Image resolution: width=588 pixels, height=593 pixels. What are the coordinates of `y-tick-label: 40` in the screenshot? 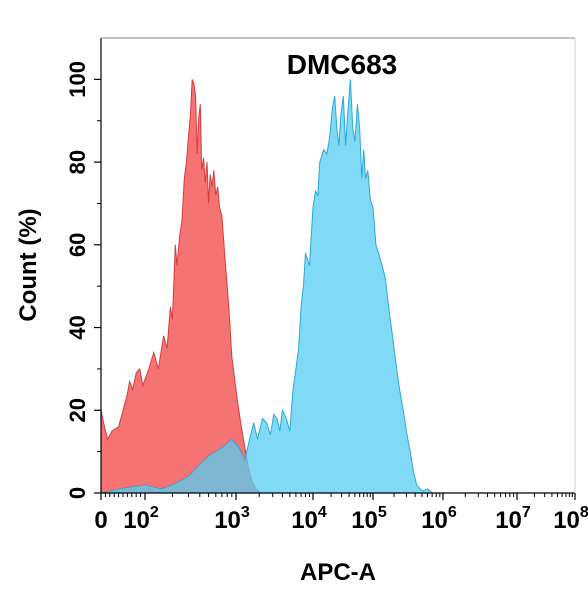 It's located at (77, 327).